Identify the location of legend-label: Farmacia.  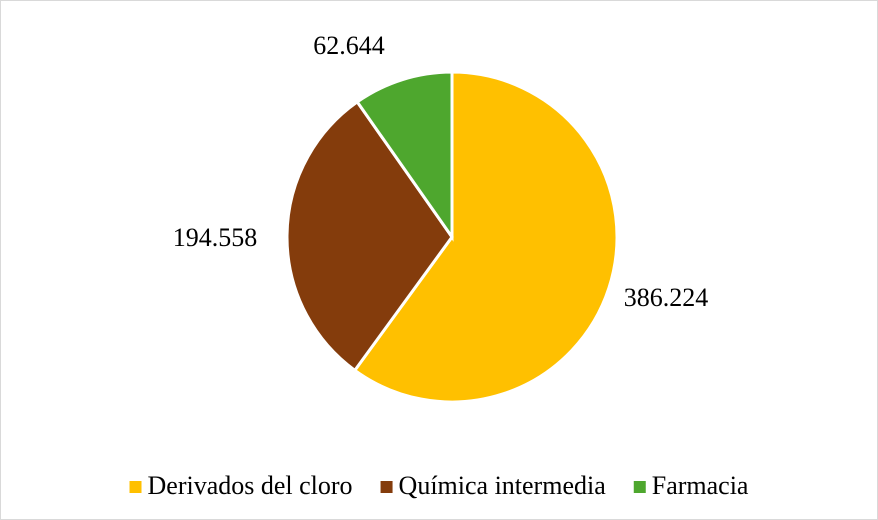
(700, 485).